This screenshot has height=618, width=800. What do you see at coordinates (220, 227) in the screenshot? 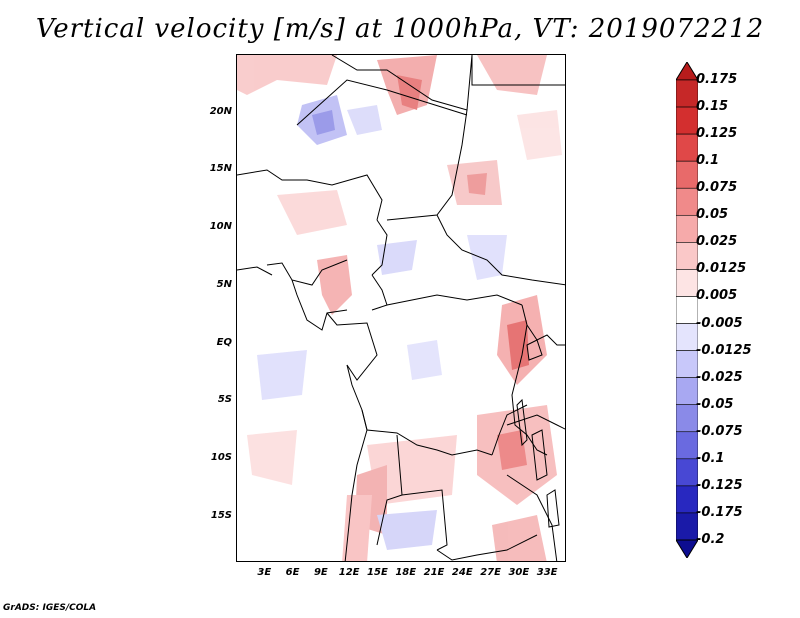
I see `latitude-tick-label: 10N` at bounding box center [220, 227].